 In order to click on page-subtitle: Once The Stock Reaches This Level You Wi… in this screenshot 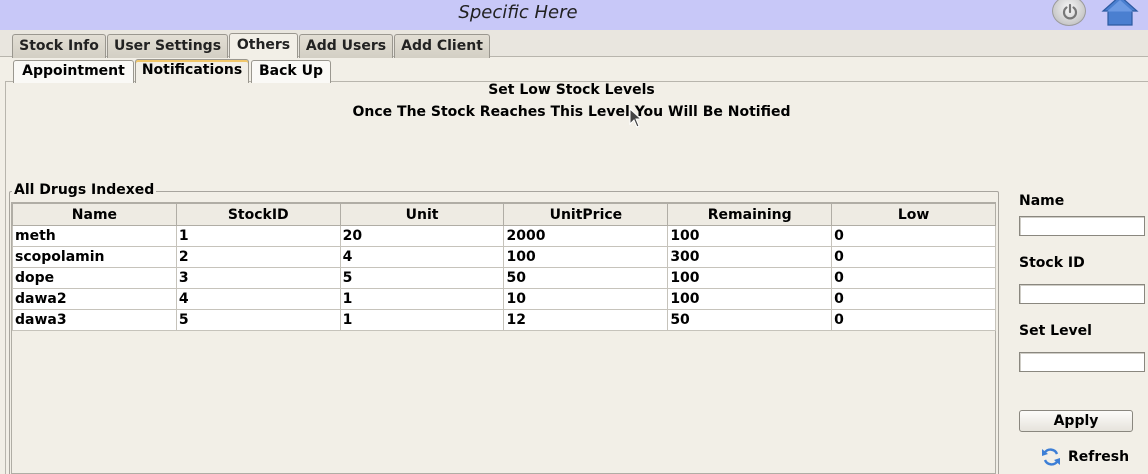, I will do `click(571, 112)`.